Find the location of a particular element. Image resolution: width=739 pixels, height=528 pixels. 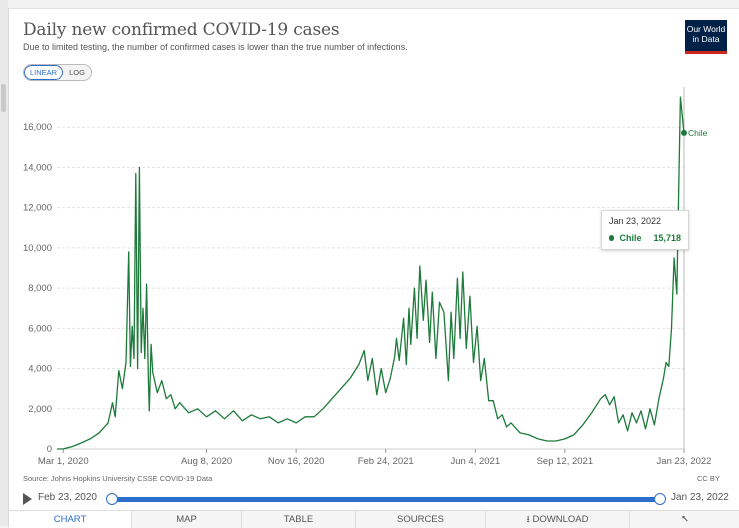

x-tick-label: Jun 4, 2021 is located at coordinates (475, 461).